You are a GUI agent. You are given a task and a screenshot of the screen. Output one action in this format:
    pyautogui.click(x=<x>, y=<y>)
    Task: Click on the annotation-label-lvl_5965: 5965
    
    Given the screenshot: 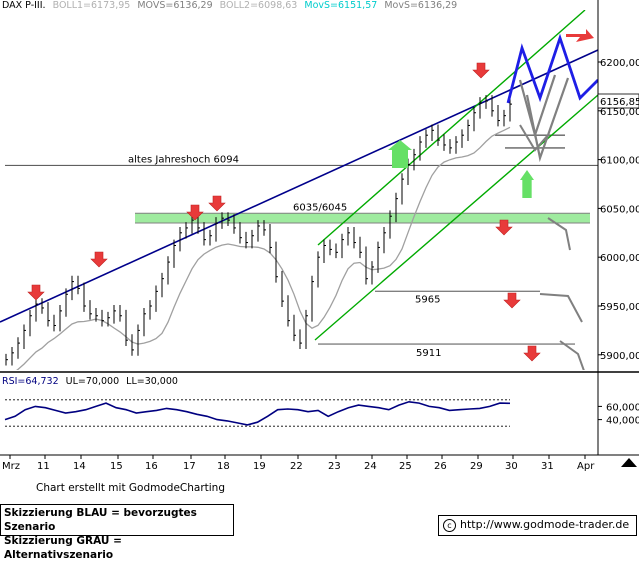 What is the action you would take?
    pyautogui.click(x=427, y=299)
    